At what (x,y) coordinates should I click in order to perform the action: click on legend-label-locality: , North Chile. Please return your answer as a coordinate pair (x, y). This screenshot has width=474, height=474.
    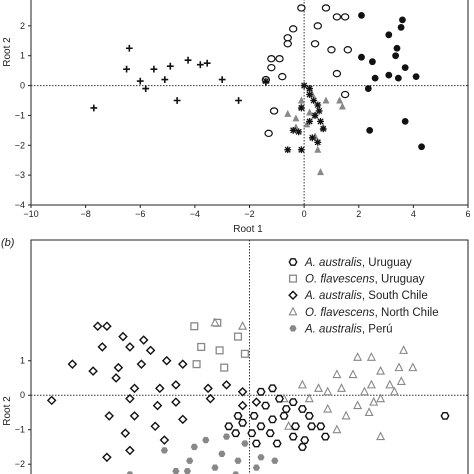
    Looking at the image, I should click on (407, 313).